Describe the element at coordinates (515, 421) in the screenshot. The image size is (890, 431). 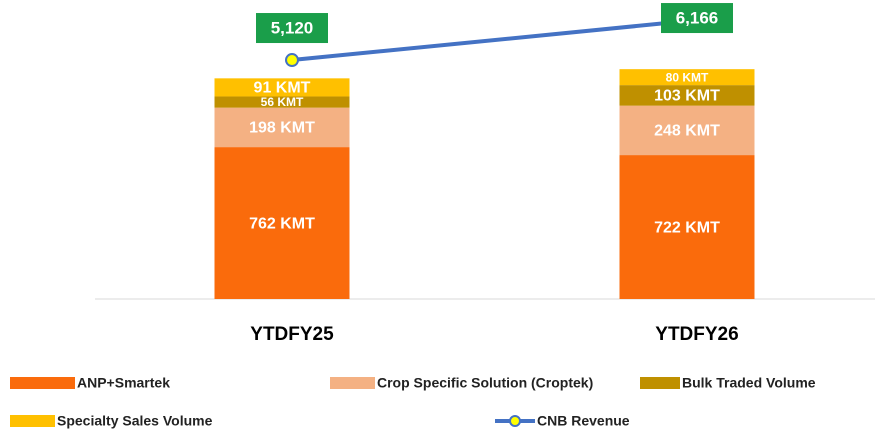
I see `legend-marker` at that location.